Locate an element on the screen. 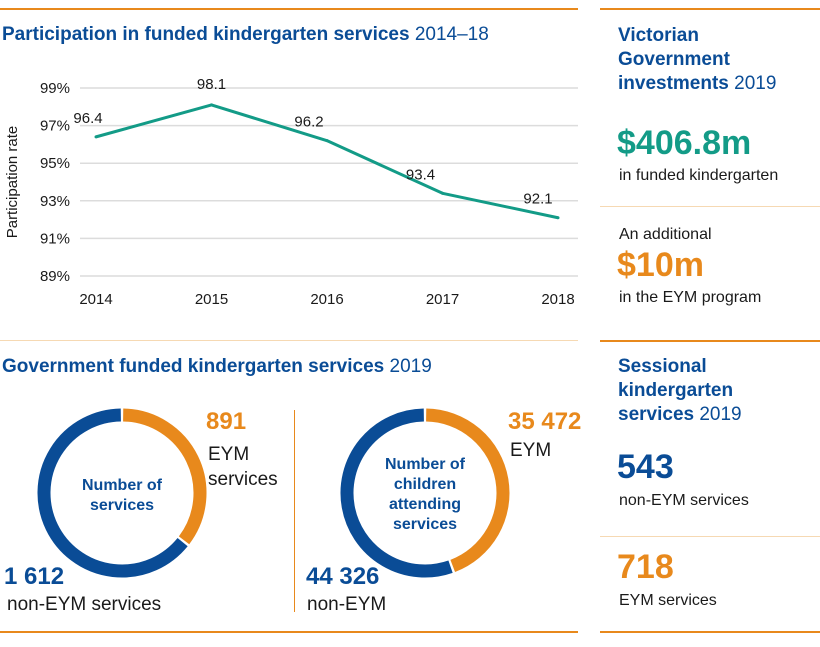  investments-title-year: 2019 is located at coordinates (755, 83).